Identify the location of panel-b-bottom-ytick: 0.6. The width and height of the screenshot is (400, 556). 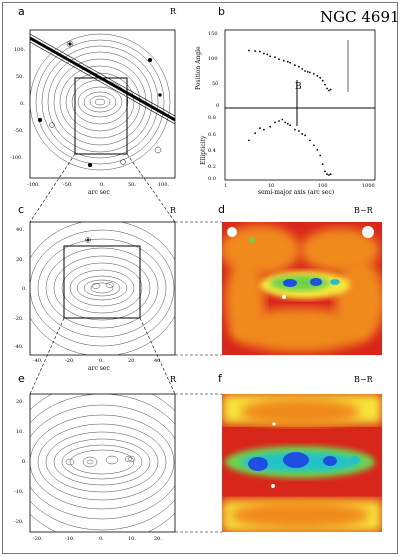
(212, 135).